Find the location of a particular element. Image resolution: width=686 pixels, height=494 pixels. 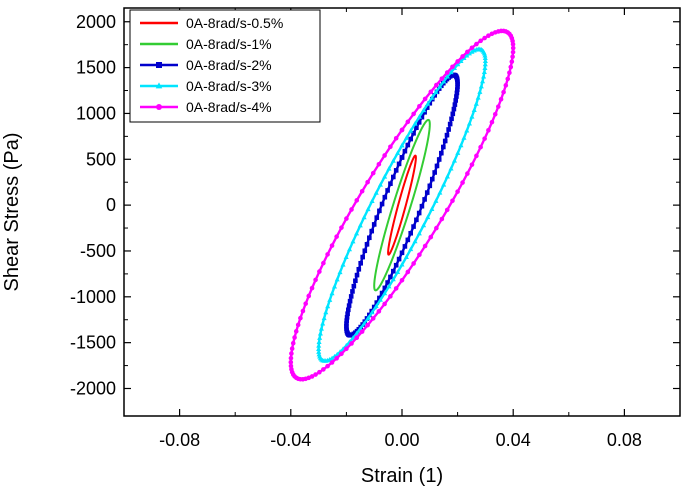

legend-label: 0A-8rad/s-2% is located at coordinates (229, 65).